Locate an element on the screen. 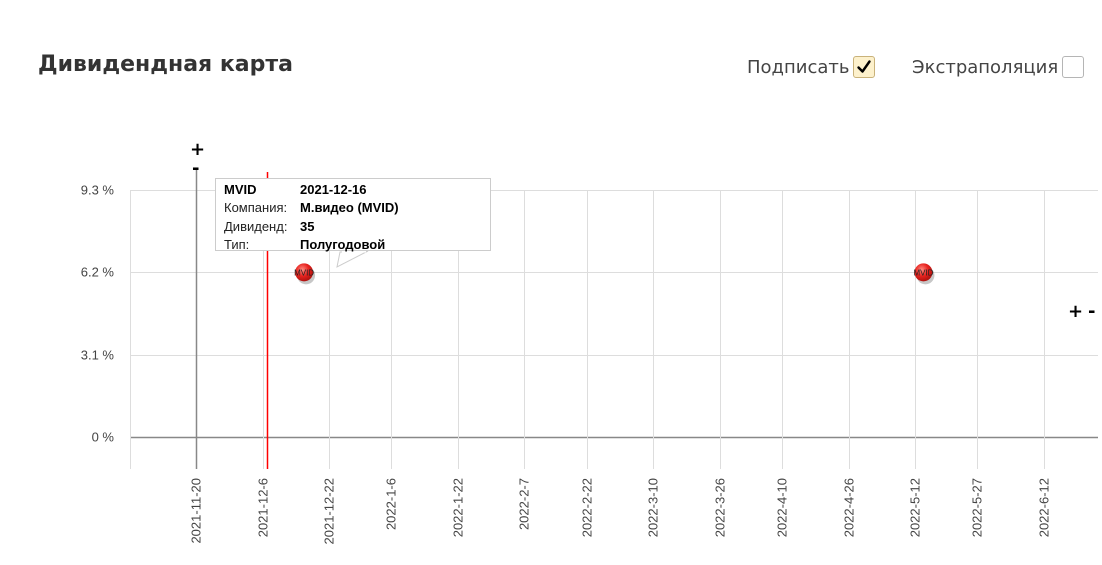  x-tick-label: 2022-1-22 is located at coordinates (458, 507).